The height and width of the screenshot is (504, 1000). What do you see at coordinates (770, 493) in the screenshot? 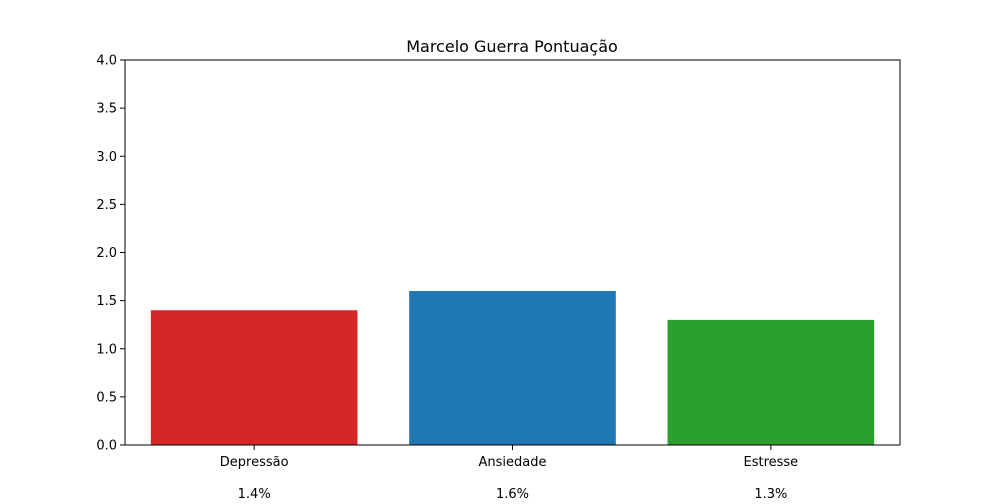
I see `value-label-2: 1.3%` at bounding box center [770, 493].